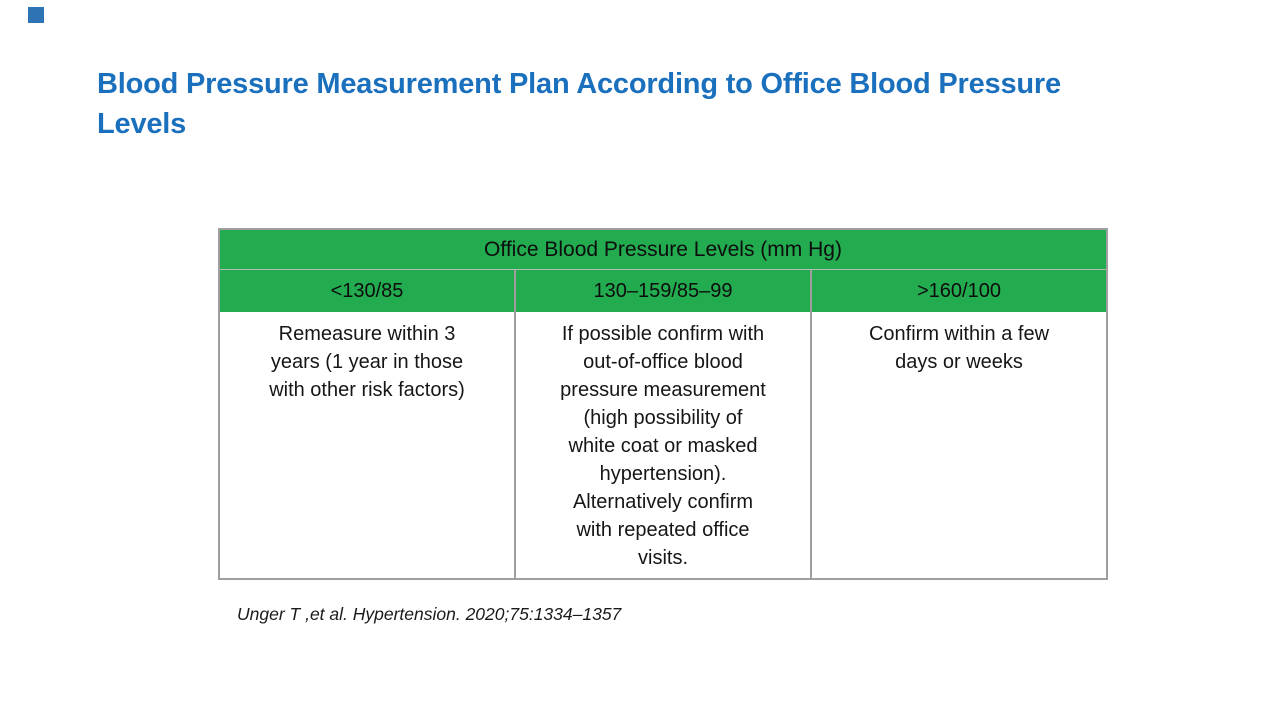 This screenshot has width=1280, height=720. Describe the element at coordinates (958, 291) in the screenshot. I see `subheader-cell-high: >160/100` at that location.